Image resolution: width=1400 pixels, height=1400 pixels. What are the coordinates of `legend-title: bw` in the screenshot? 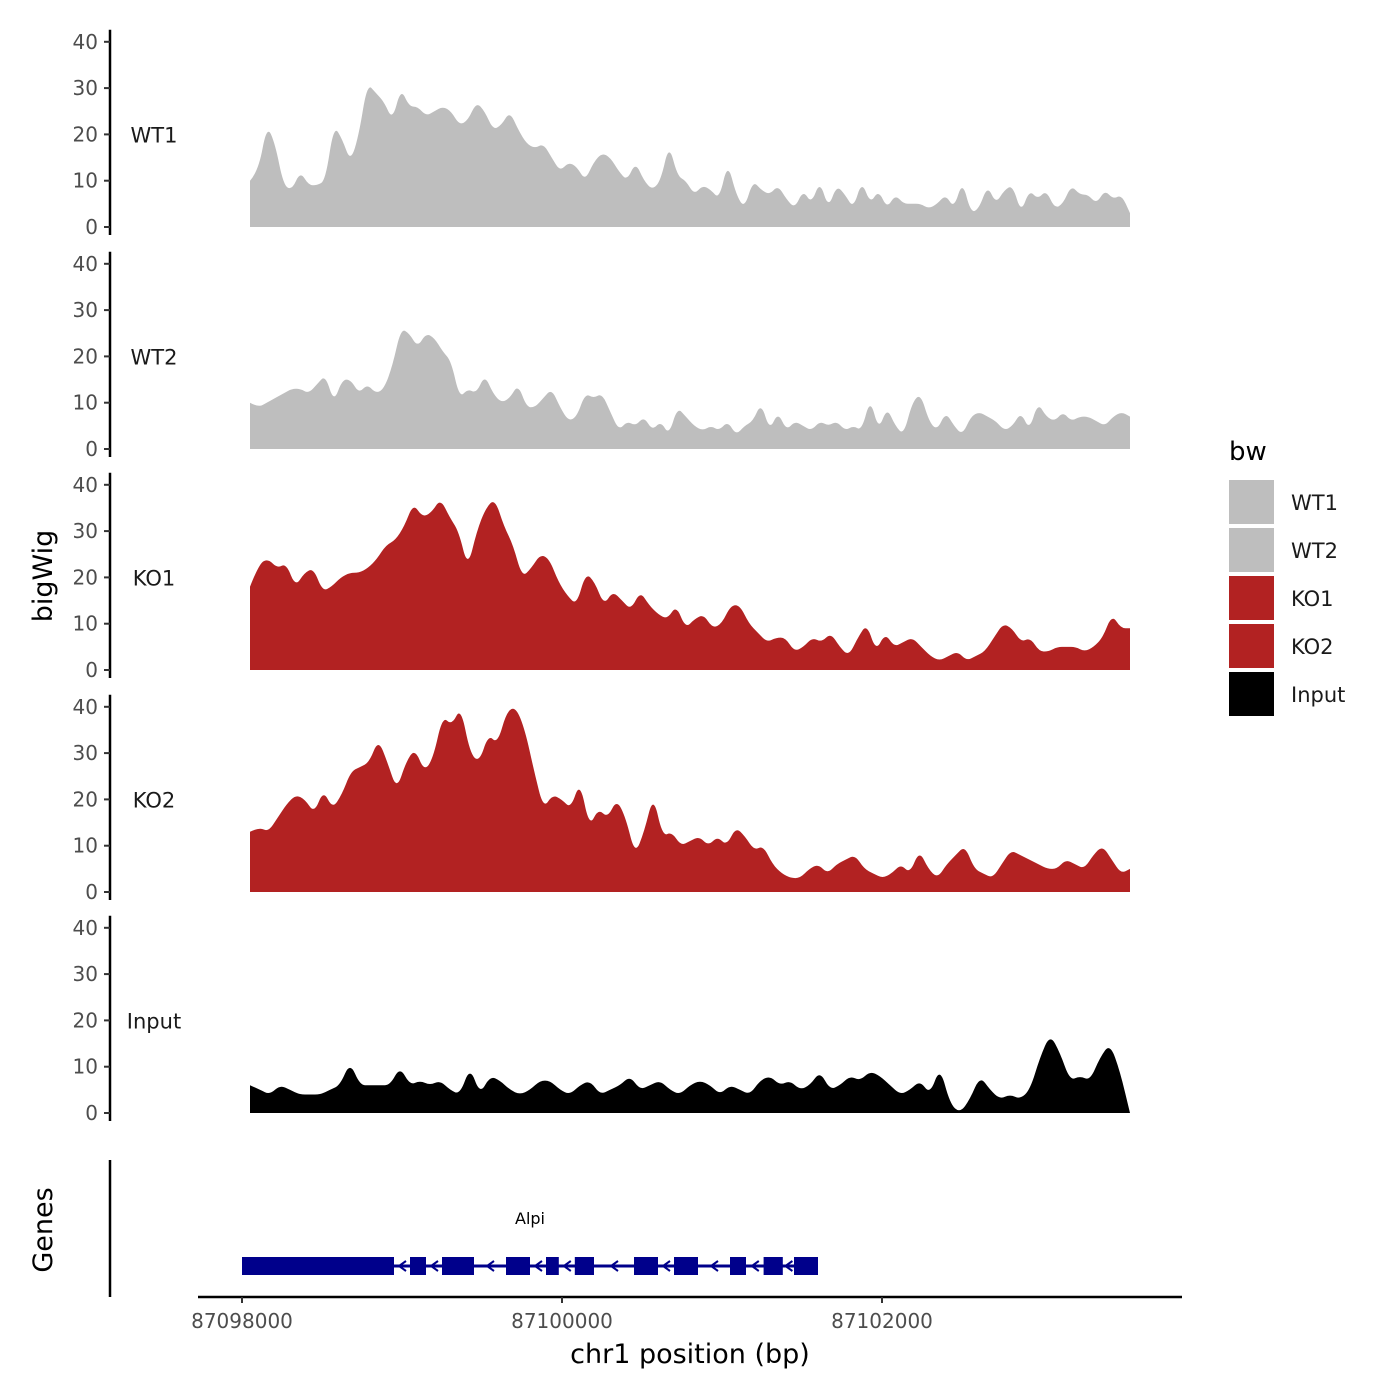 It's located at (1248, 452).